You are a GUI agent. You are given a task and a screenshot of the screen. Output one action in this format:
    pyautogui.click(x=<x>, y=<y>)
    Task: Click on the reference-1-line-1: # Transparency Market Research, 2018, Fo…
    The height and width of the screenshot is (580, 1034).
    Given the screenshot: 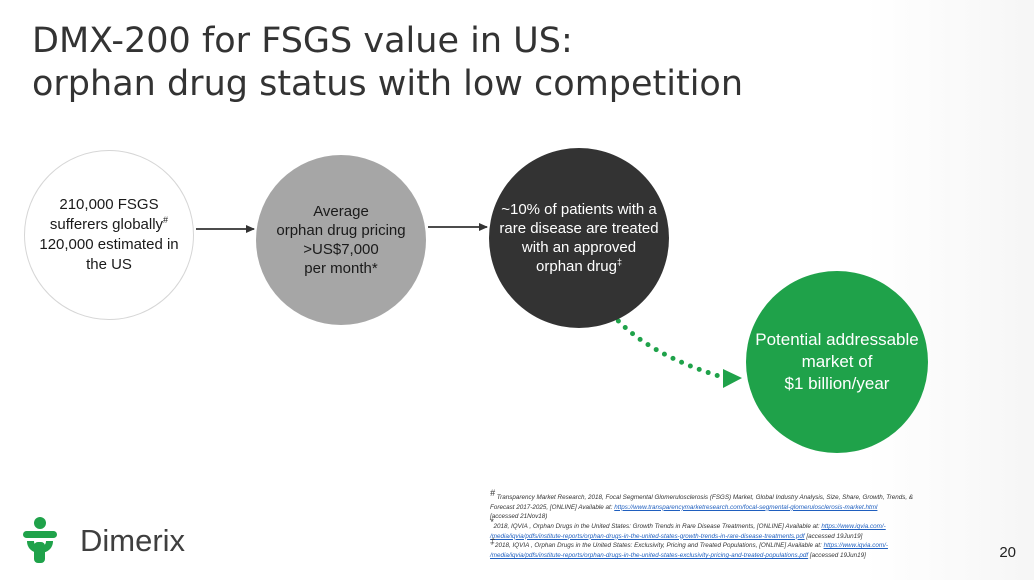 What is the action you would take?
    pyautogui.click(x=750, y=496)
    